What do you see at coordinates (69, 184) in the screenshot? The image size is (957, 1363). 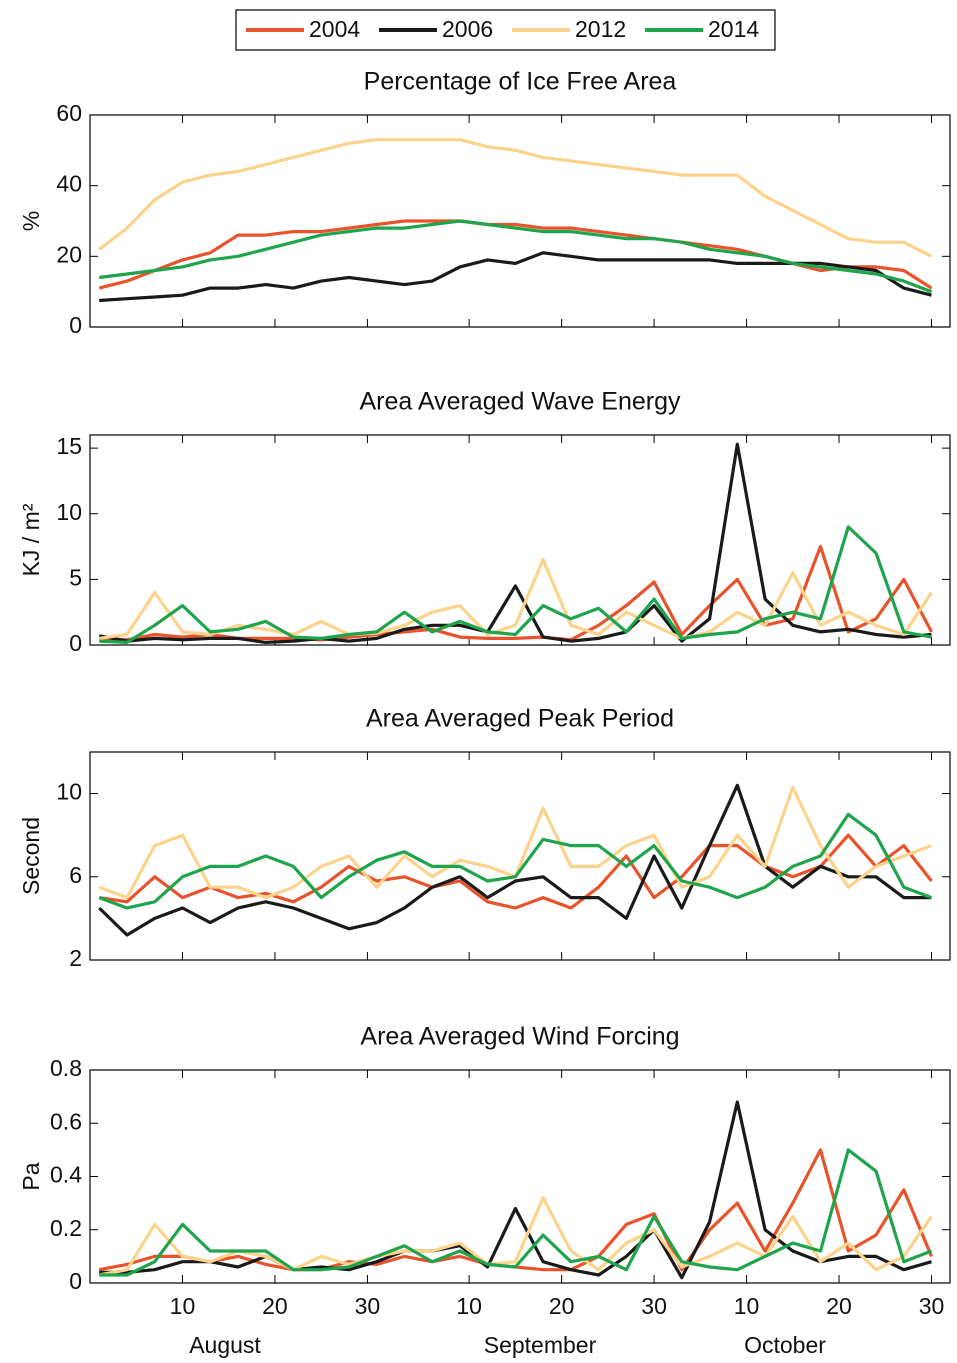 I see `y-tick-label: 40` at bounding box center [69, 184].